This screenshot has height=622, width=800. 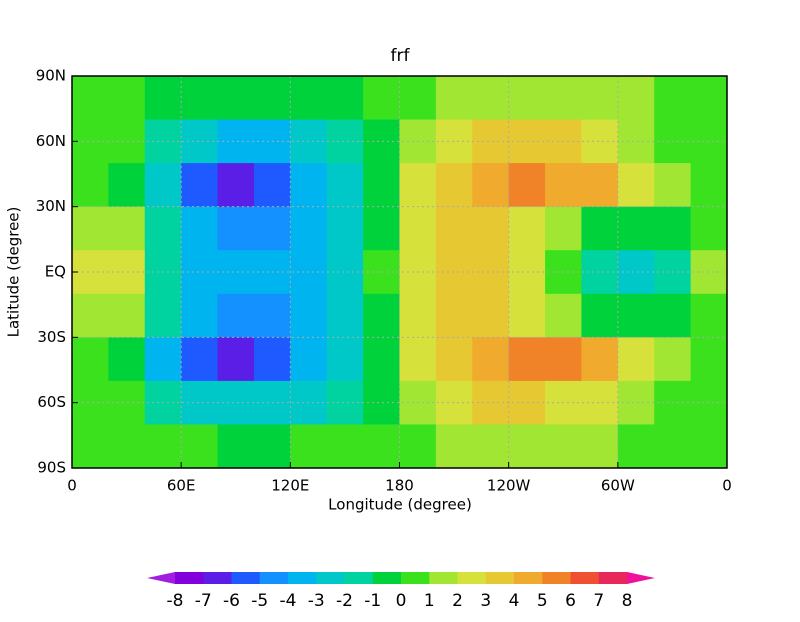 What do you see at coordinates (344, 601) in the screenshot?
I see `colorbar-label: -2` at bounding box center [344, 601].